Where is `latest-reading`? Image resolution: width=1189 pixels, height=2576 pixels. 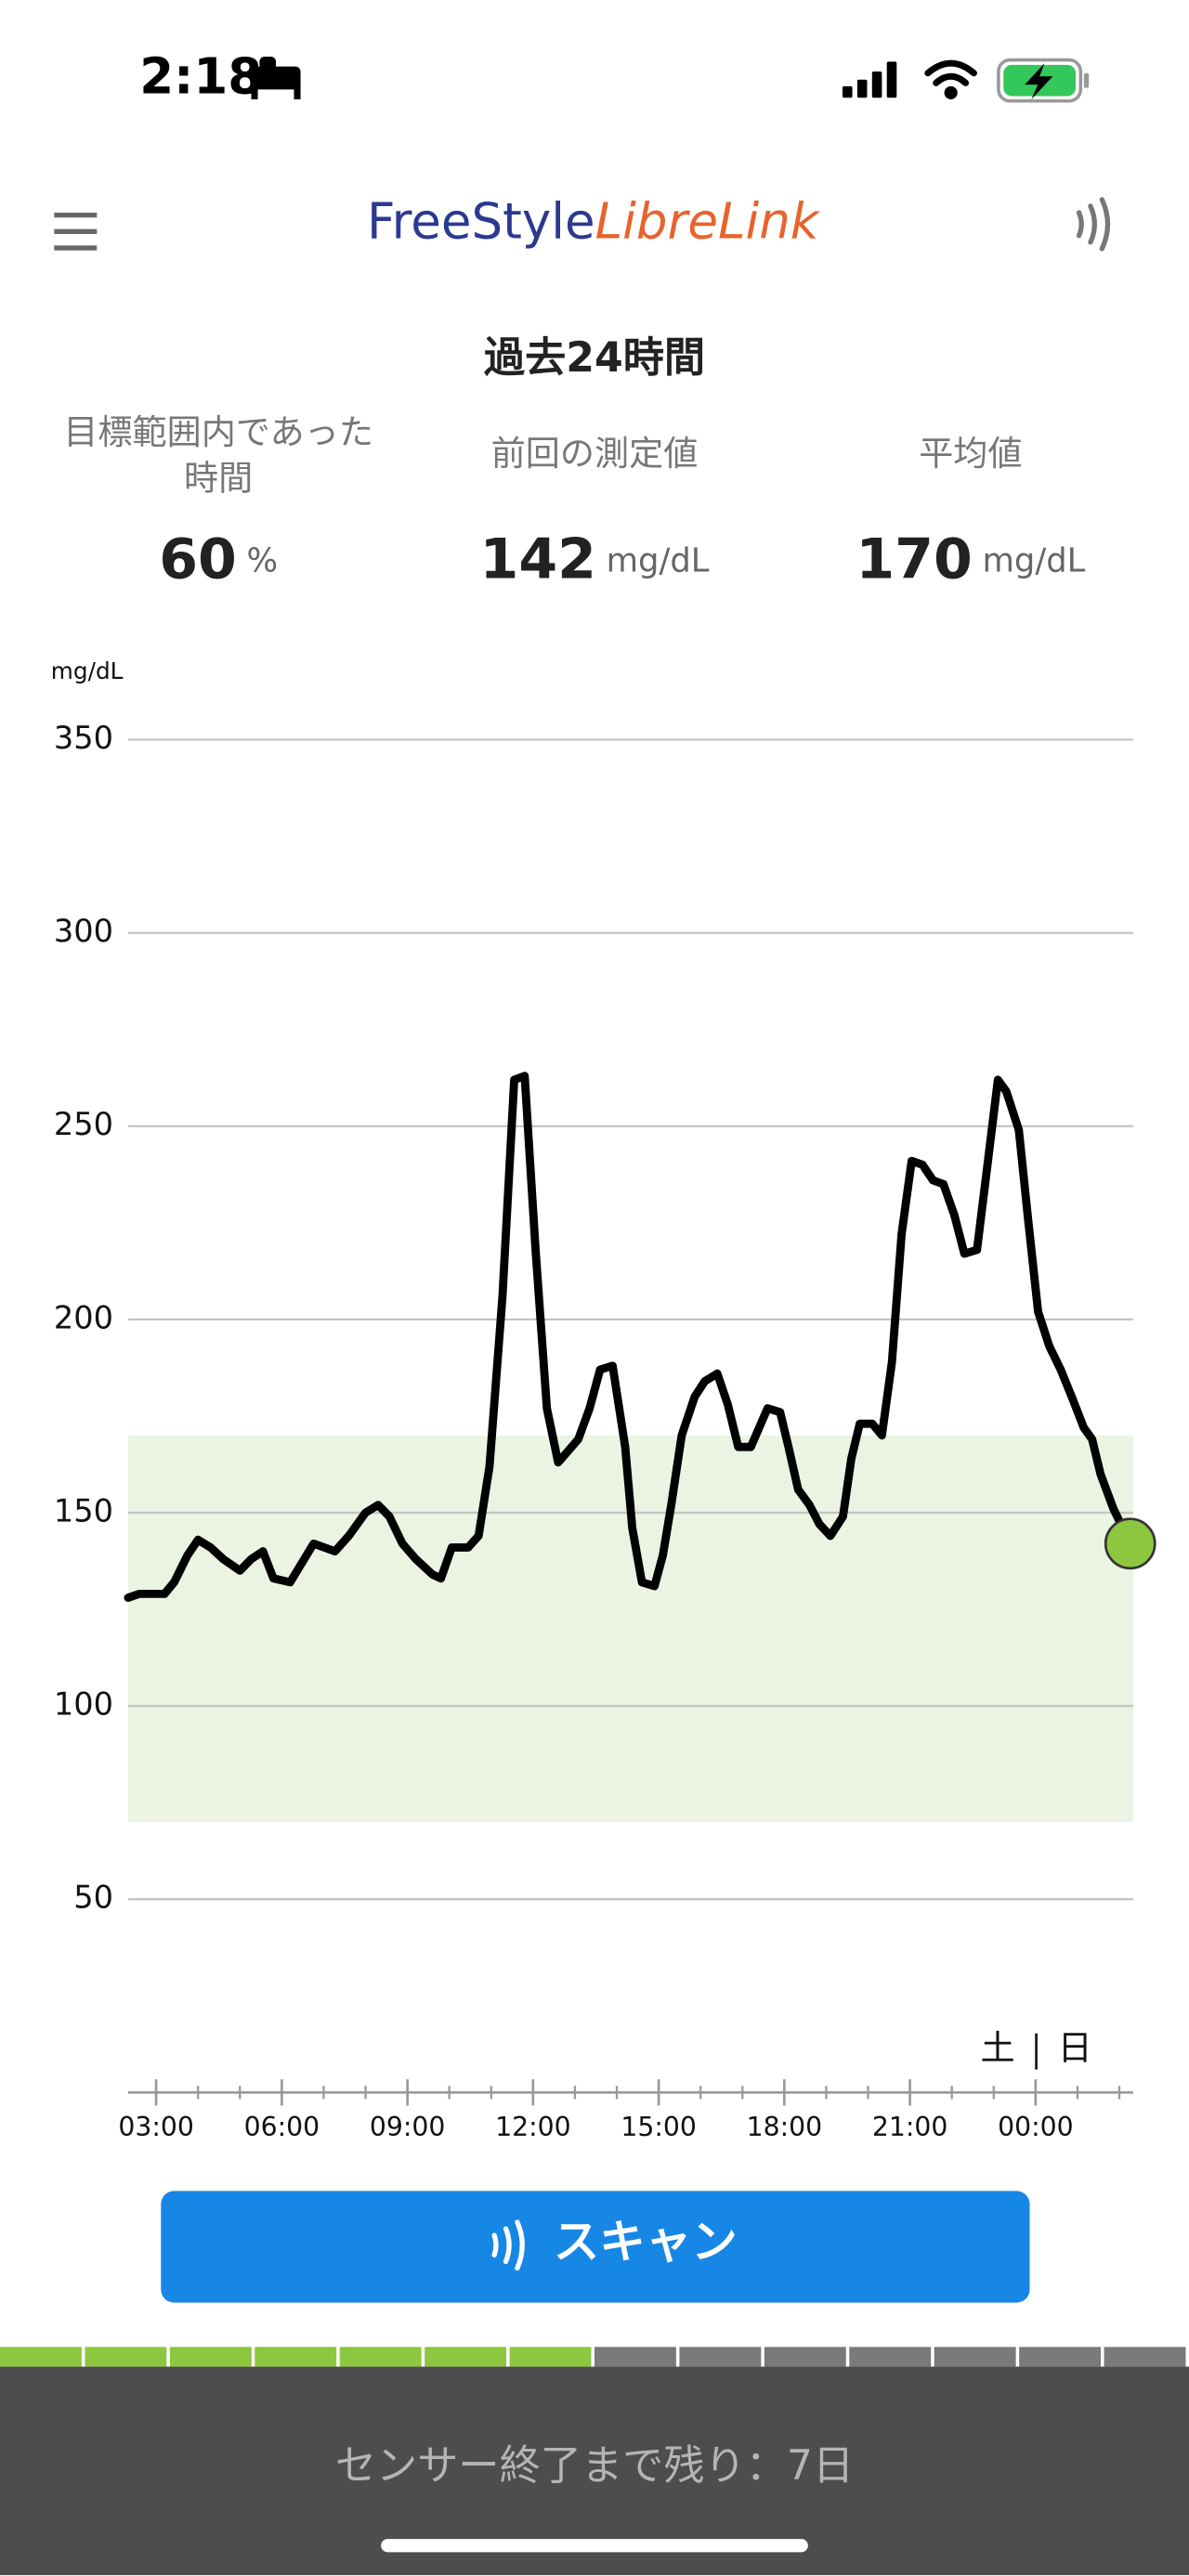 latest-reading is located at coordinates (1130, 1544).